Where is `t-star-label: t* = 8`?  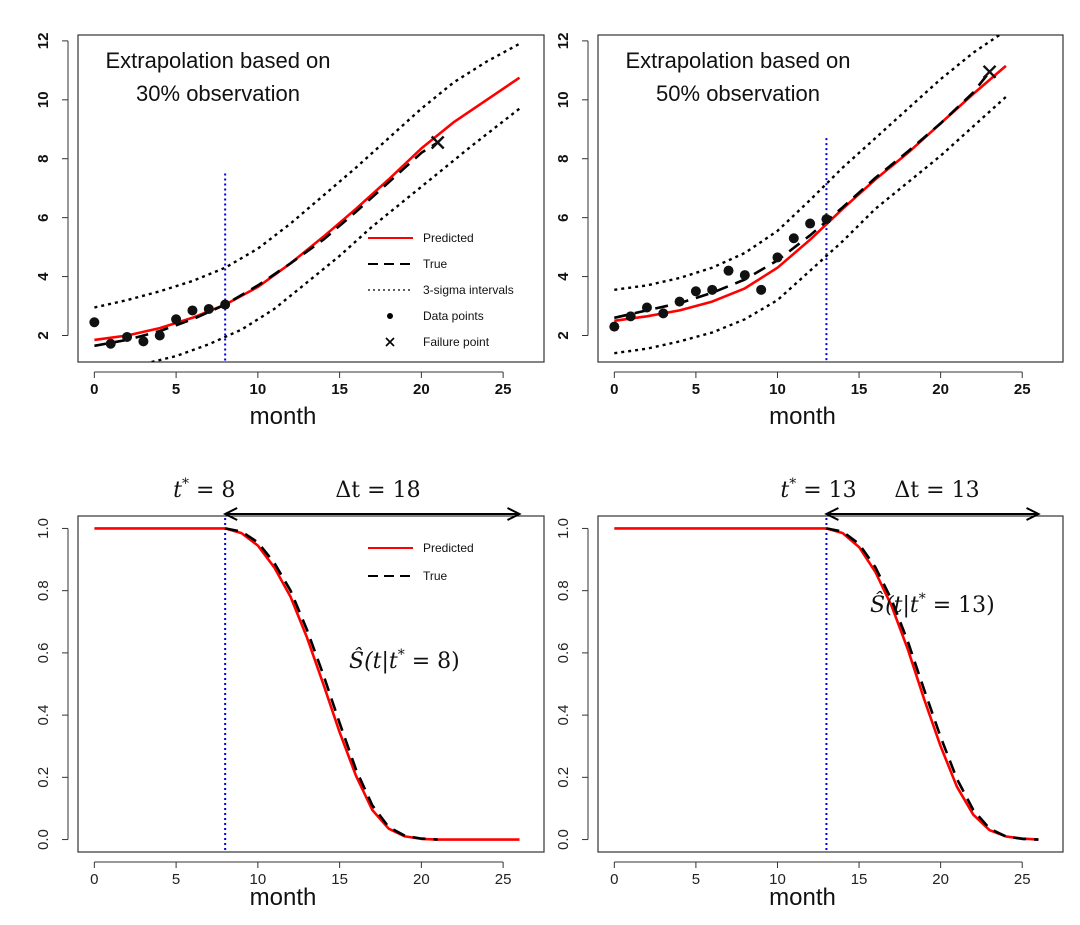
t-star-label: t* = 8 is located at coordinates (204, 489).